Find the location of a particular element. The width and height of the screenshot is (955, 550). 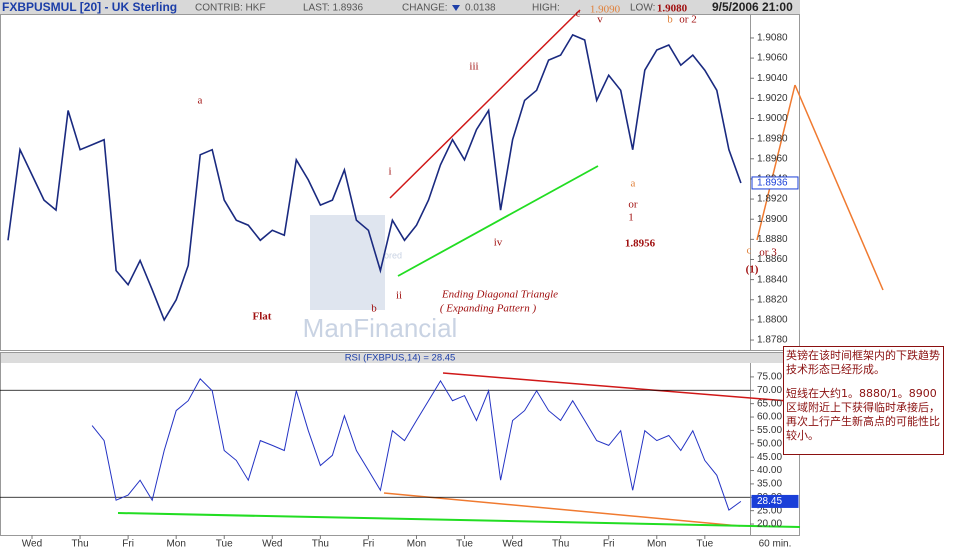

y-tick-label: 55.00 is located at coordinates (769, 430).